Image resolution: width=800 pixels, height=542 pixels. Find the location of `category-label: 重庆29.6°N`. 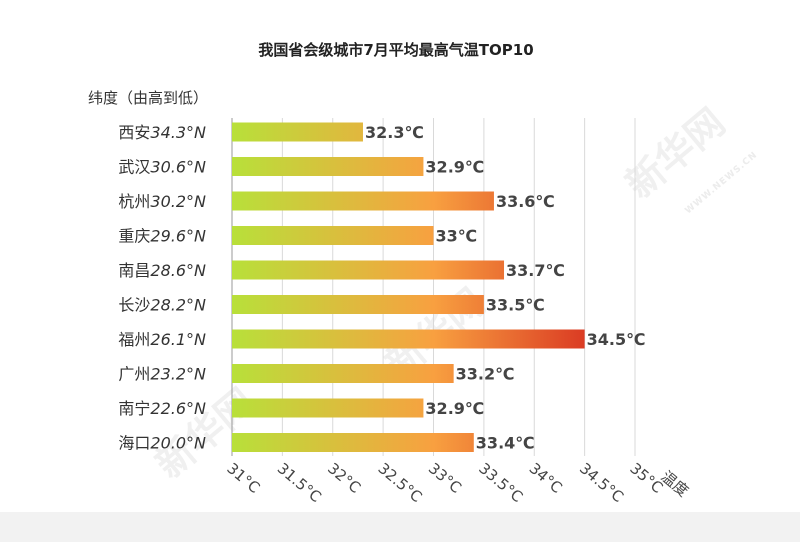

category-label: 重庆29.6°N is located at coordinates (162, 236).